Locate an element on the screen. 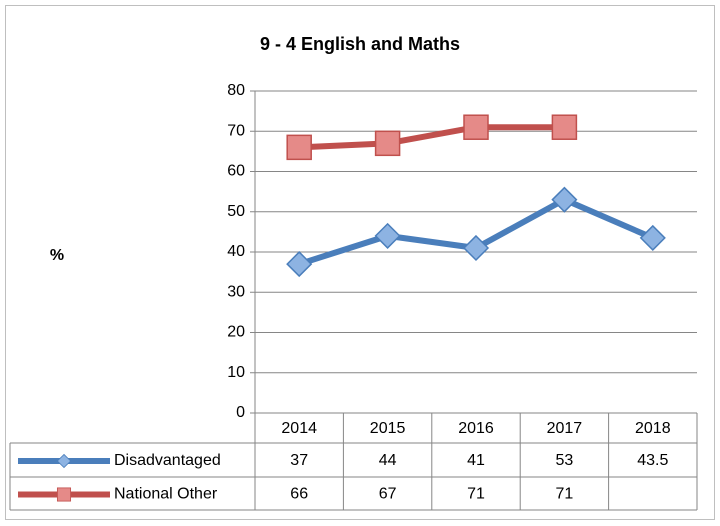 Image resolution: width=720 pixels, height=526 pixels. y-tick-label: 50 is located at coordinates (236, 211).